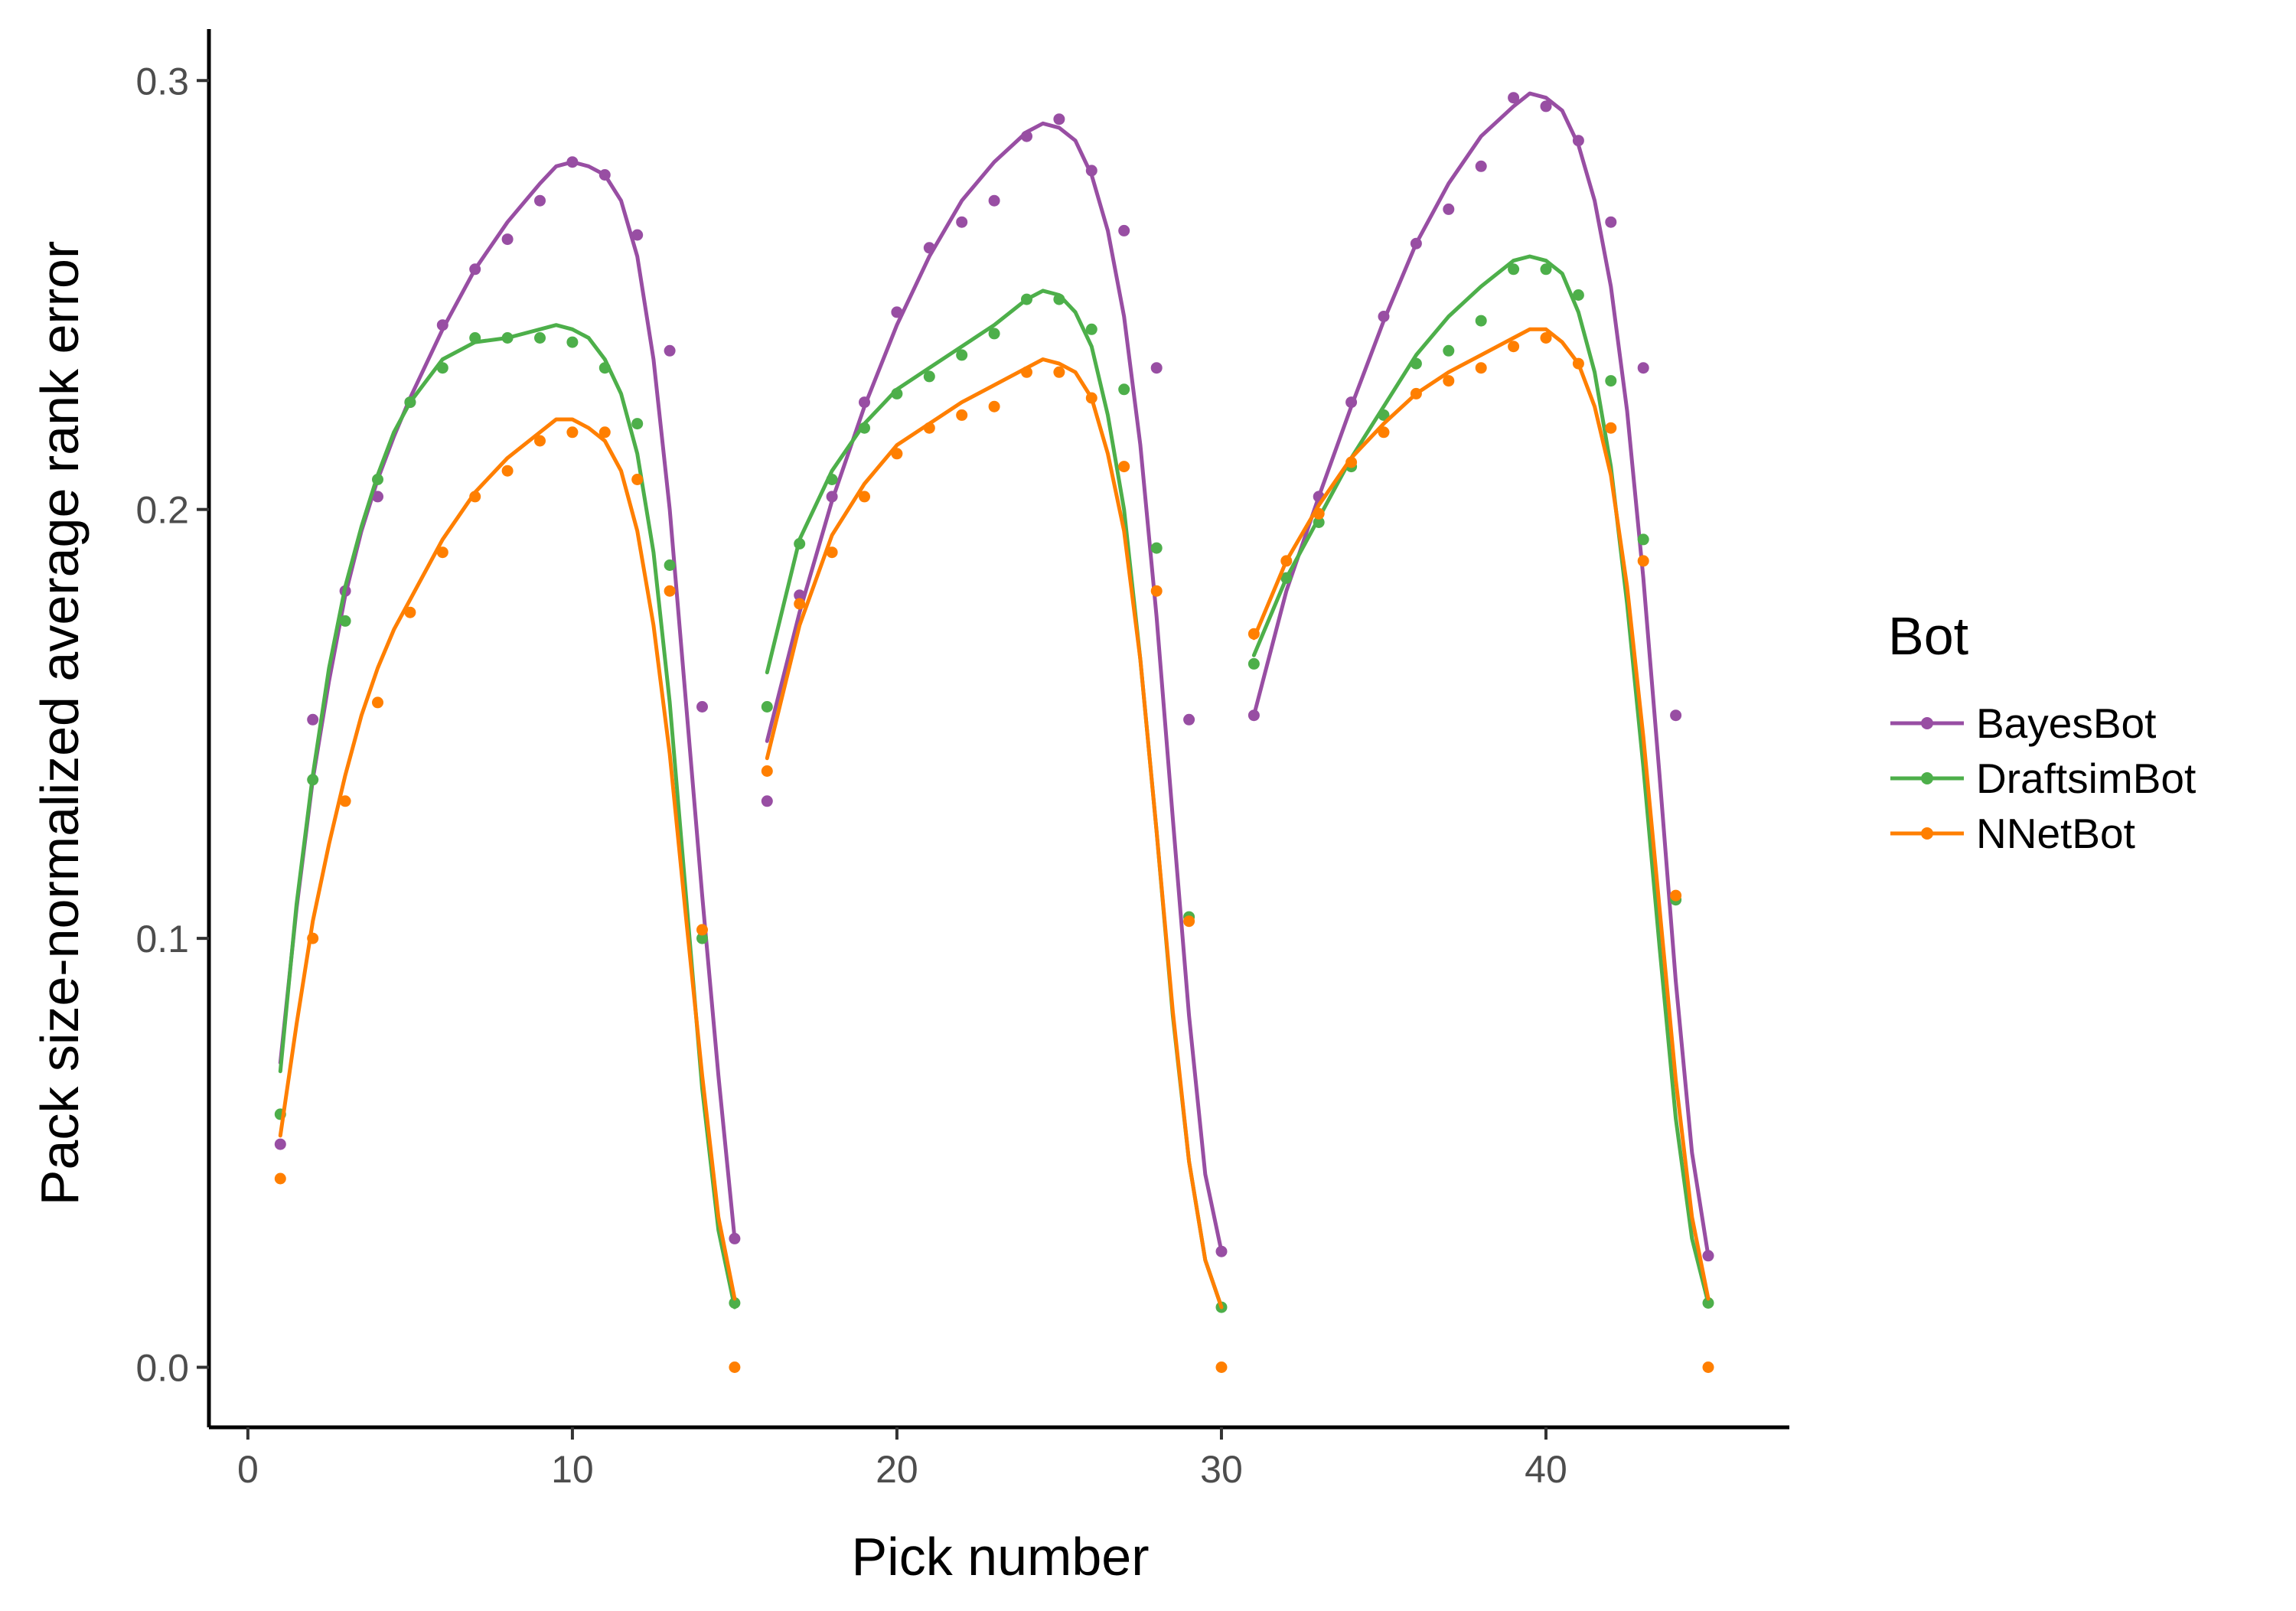 The height and width of the screenshot is (1611, 2296). I want to click on legend-item-nnetbot: NNetBot, so click(2012, 833).